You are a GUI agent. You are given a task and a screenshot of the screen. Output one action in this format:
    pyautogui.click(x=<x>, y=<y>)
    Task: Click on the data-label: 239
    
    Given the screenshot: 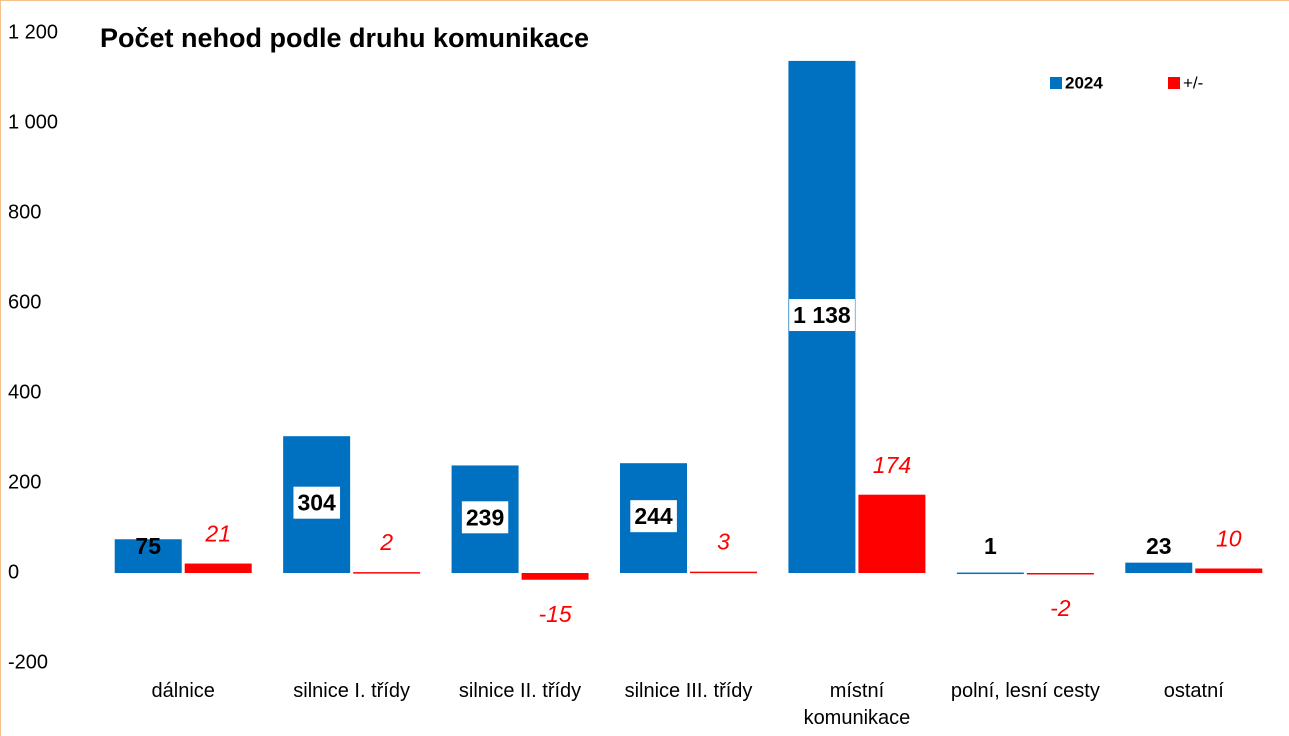 What is the action you would take?
    pyautogui.click(x=485, y=517)
    